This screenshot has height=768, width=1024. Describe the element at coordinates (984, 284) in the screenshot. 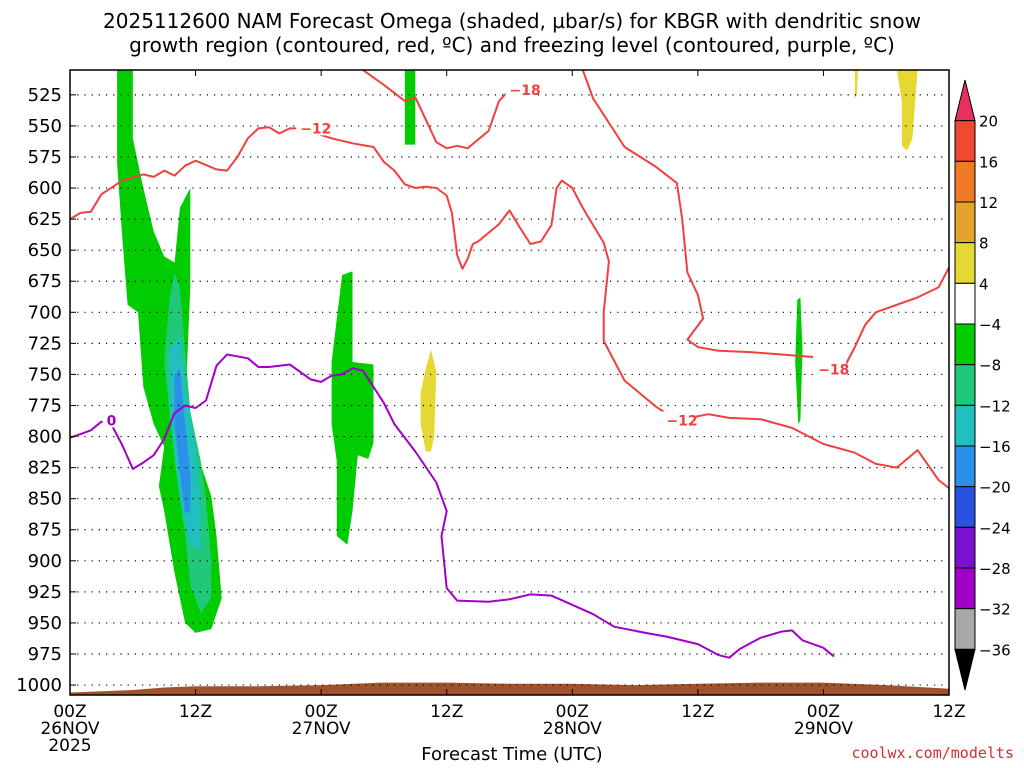

I see `colorbar-tick-label: 4` at that location.